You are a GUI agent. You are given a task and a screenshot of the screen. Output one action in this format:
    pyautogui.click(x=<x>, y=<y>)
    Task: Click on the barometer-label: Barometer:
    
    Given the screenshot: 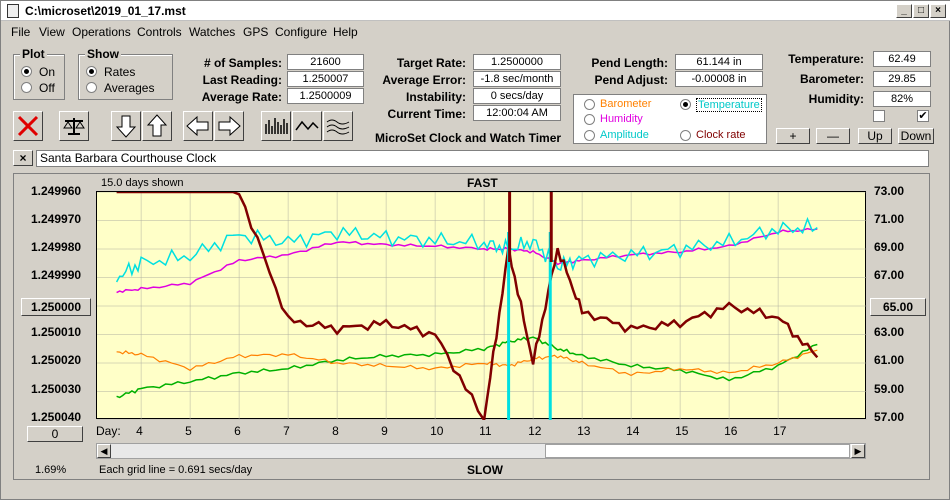 What is the action you would take?
    pyautogui.click(x=831, y=79)
    